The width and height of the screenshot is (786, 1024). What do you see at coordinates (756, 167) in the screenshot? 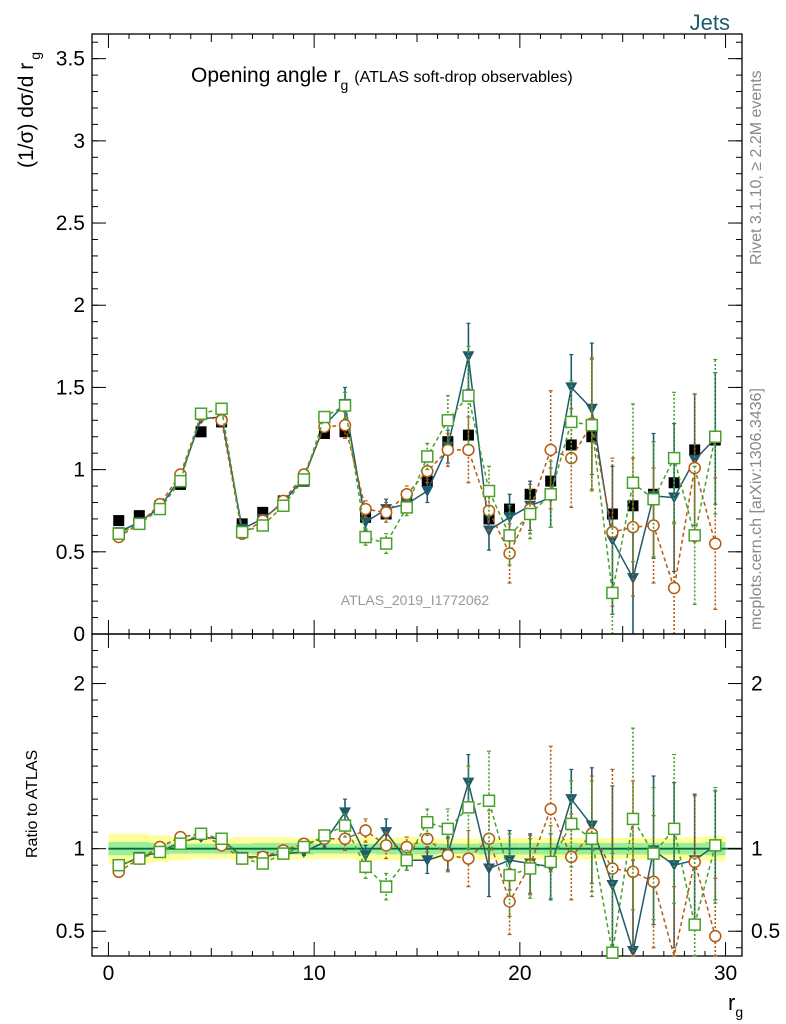
I see `rivet-label: Rivet 3.1.10, ≥ 2.2M events` at bounding box center [756, 167].